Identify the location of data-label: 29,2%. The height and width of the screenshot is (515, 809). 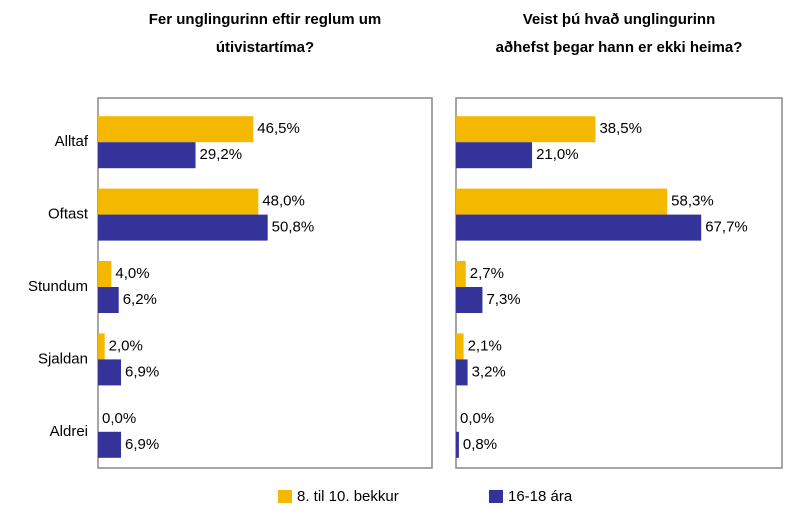
(221, 154).